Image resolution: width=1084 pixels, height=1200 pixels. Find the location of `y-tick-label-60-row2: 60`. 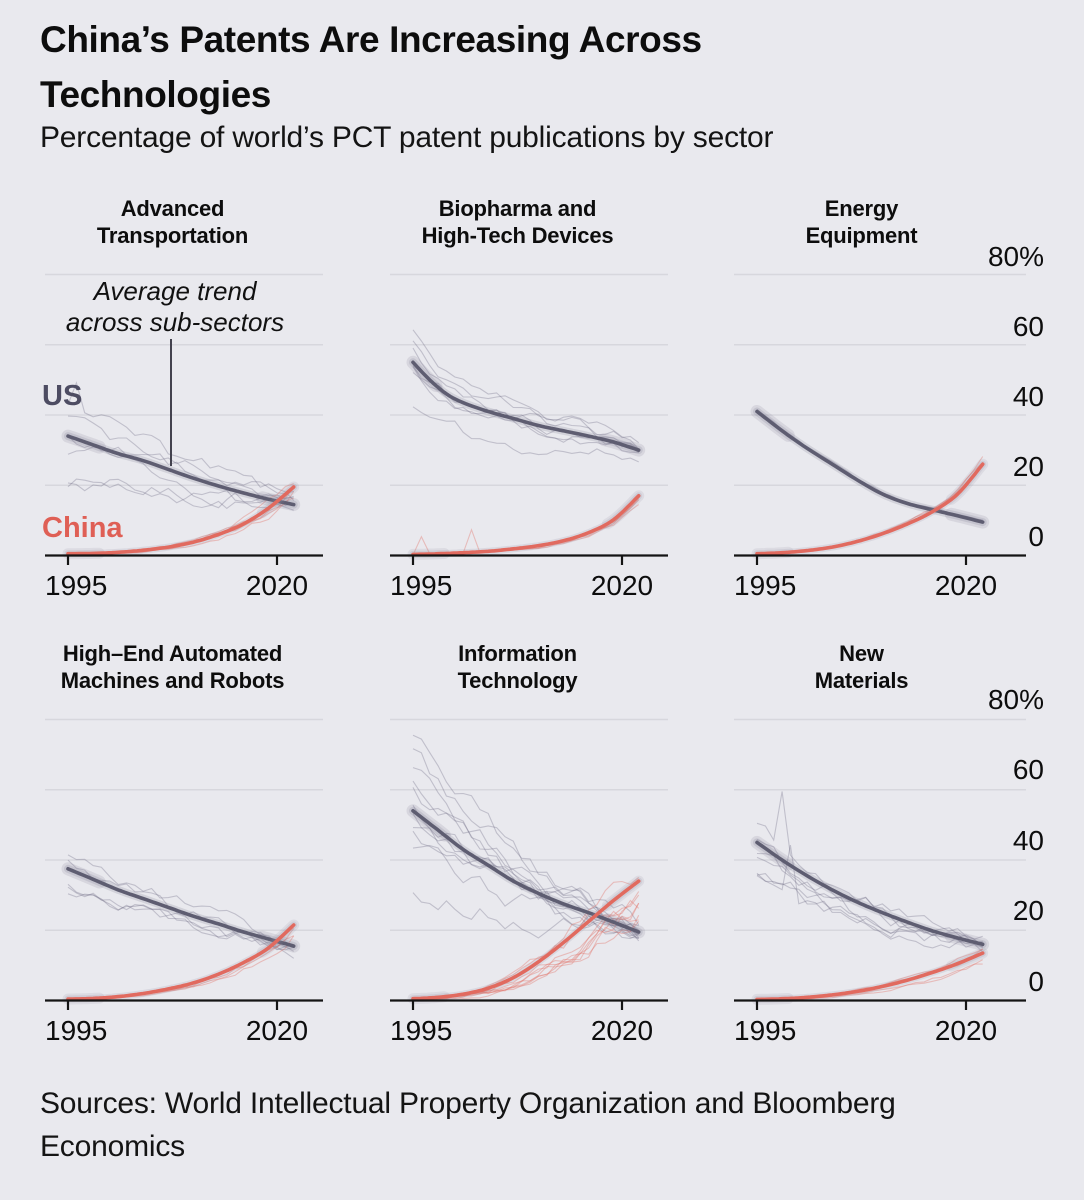

y-tick-label-60-row2: 60 is located at coordinates (1028, 769).